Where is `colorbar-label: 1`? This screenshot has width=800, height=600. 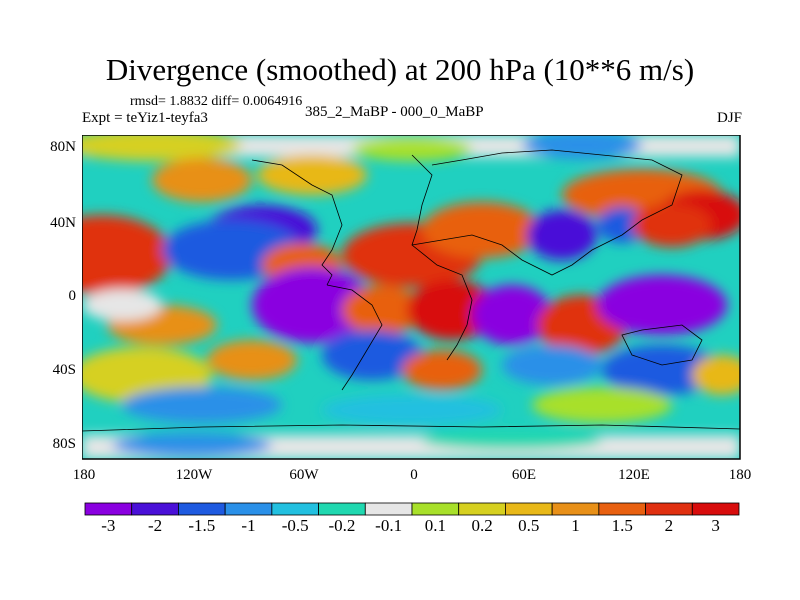 colorbar-label: 1 is located at coordinates (575, 525).